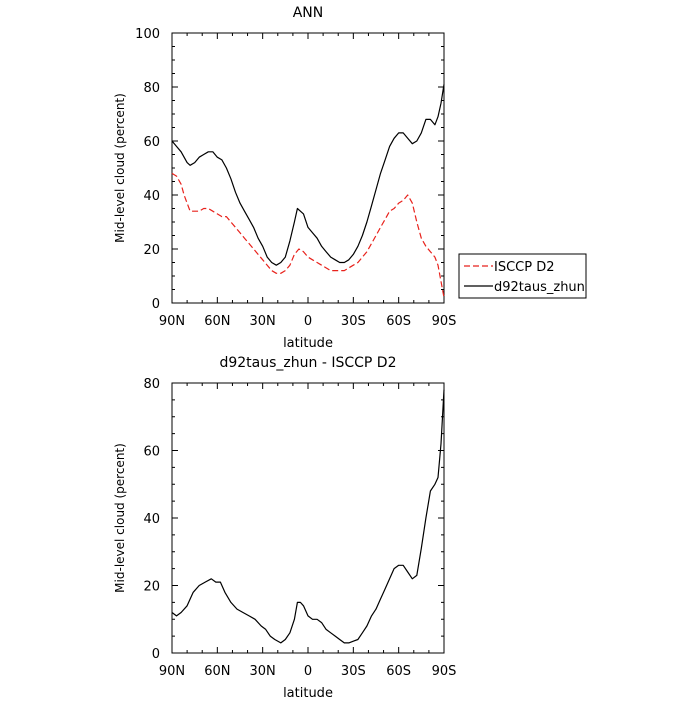  Describe the element at coordinates (147, 34) in the screenshot. I see `y-tick-label: 100` at that location.